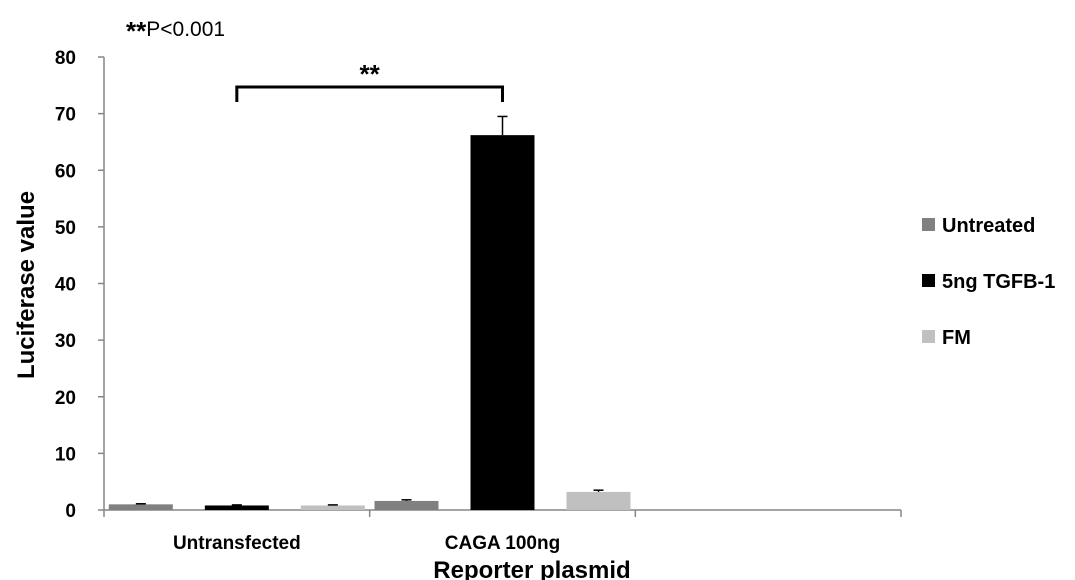 The height and width of the screenshot is (580, 1075). What do you see at coordinates (185, 29) in the screenshot?
I see `significance-note-text: P<0.001` at bounding box center [185, 29].